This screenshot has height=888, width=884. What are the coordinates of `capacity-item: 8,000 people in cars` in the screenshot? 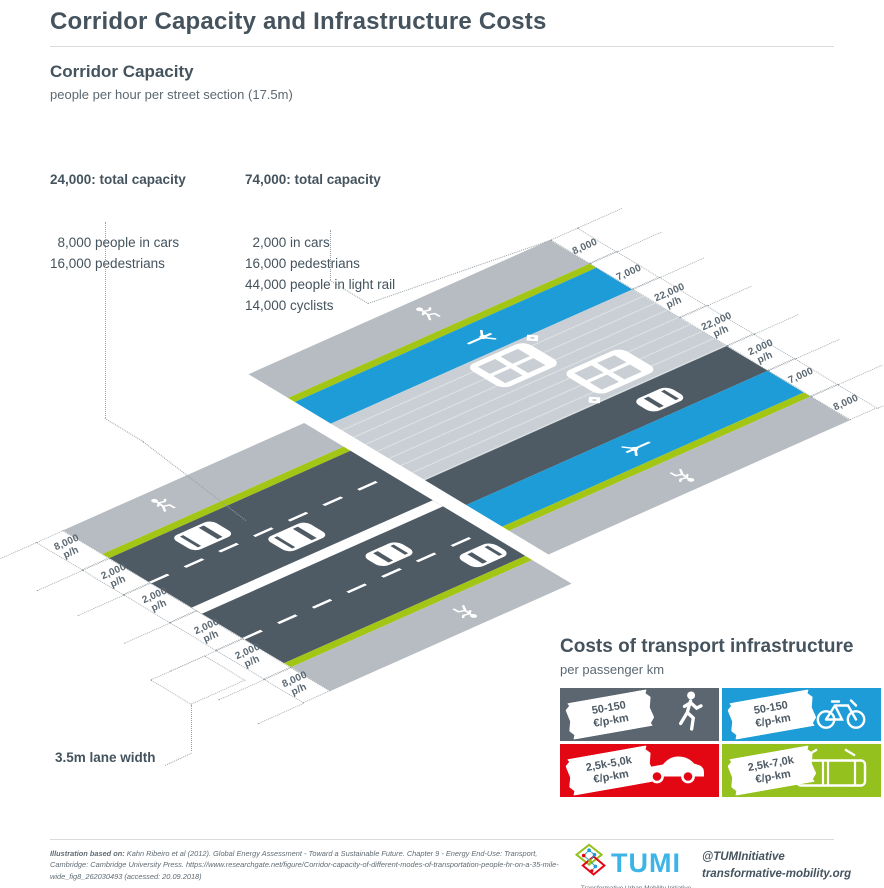 It's located at (115, 242).